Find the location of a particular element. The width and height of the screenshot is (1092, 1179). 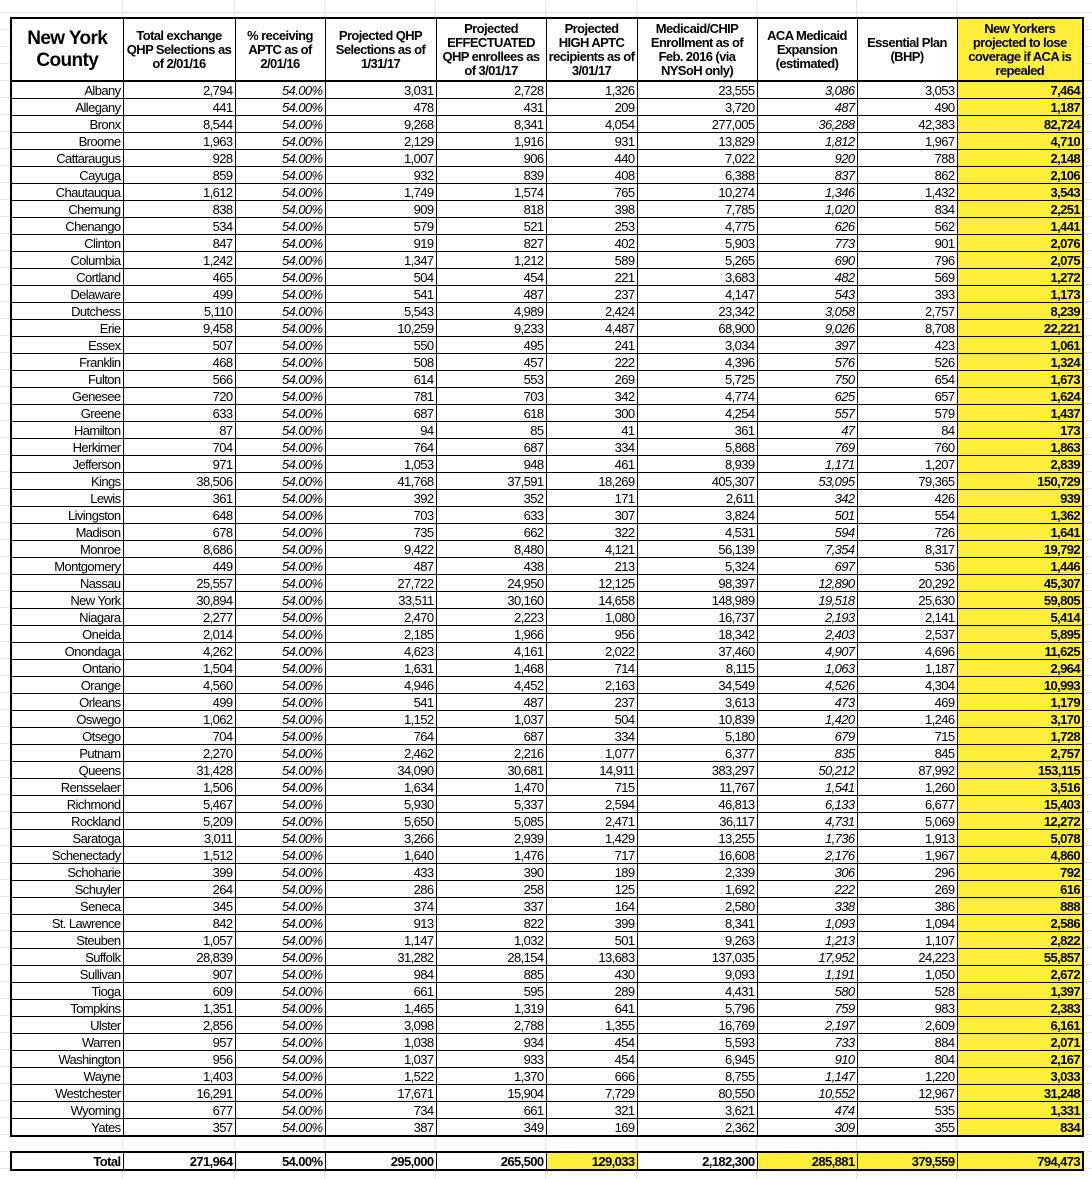

aca-expansion-cell: 1,020 is located at coordinates (807, 209).